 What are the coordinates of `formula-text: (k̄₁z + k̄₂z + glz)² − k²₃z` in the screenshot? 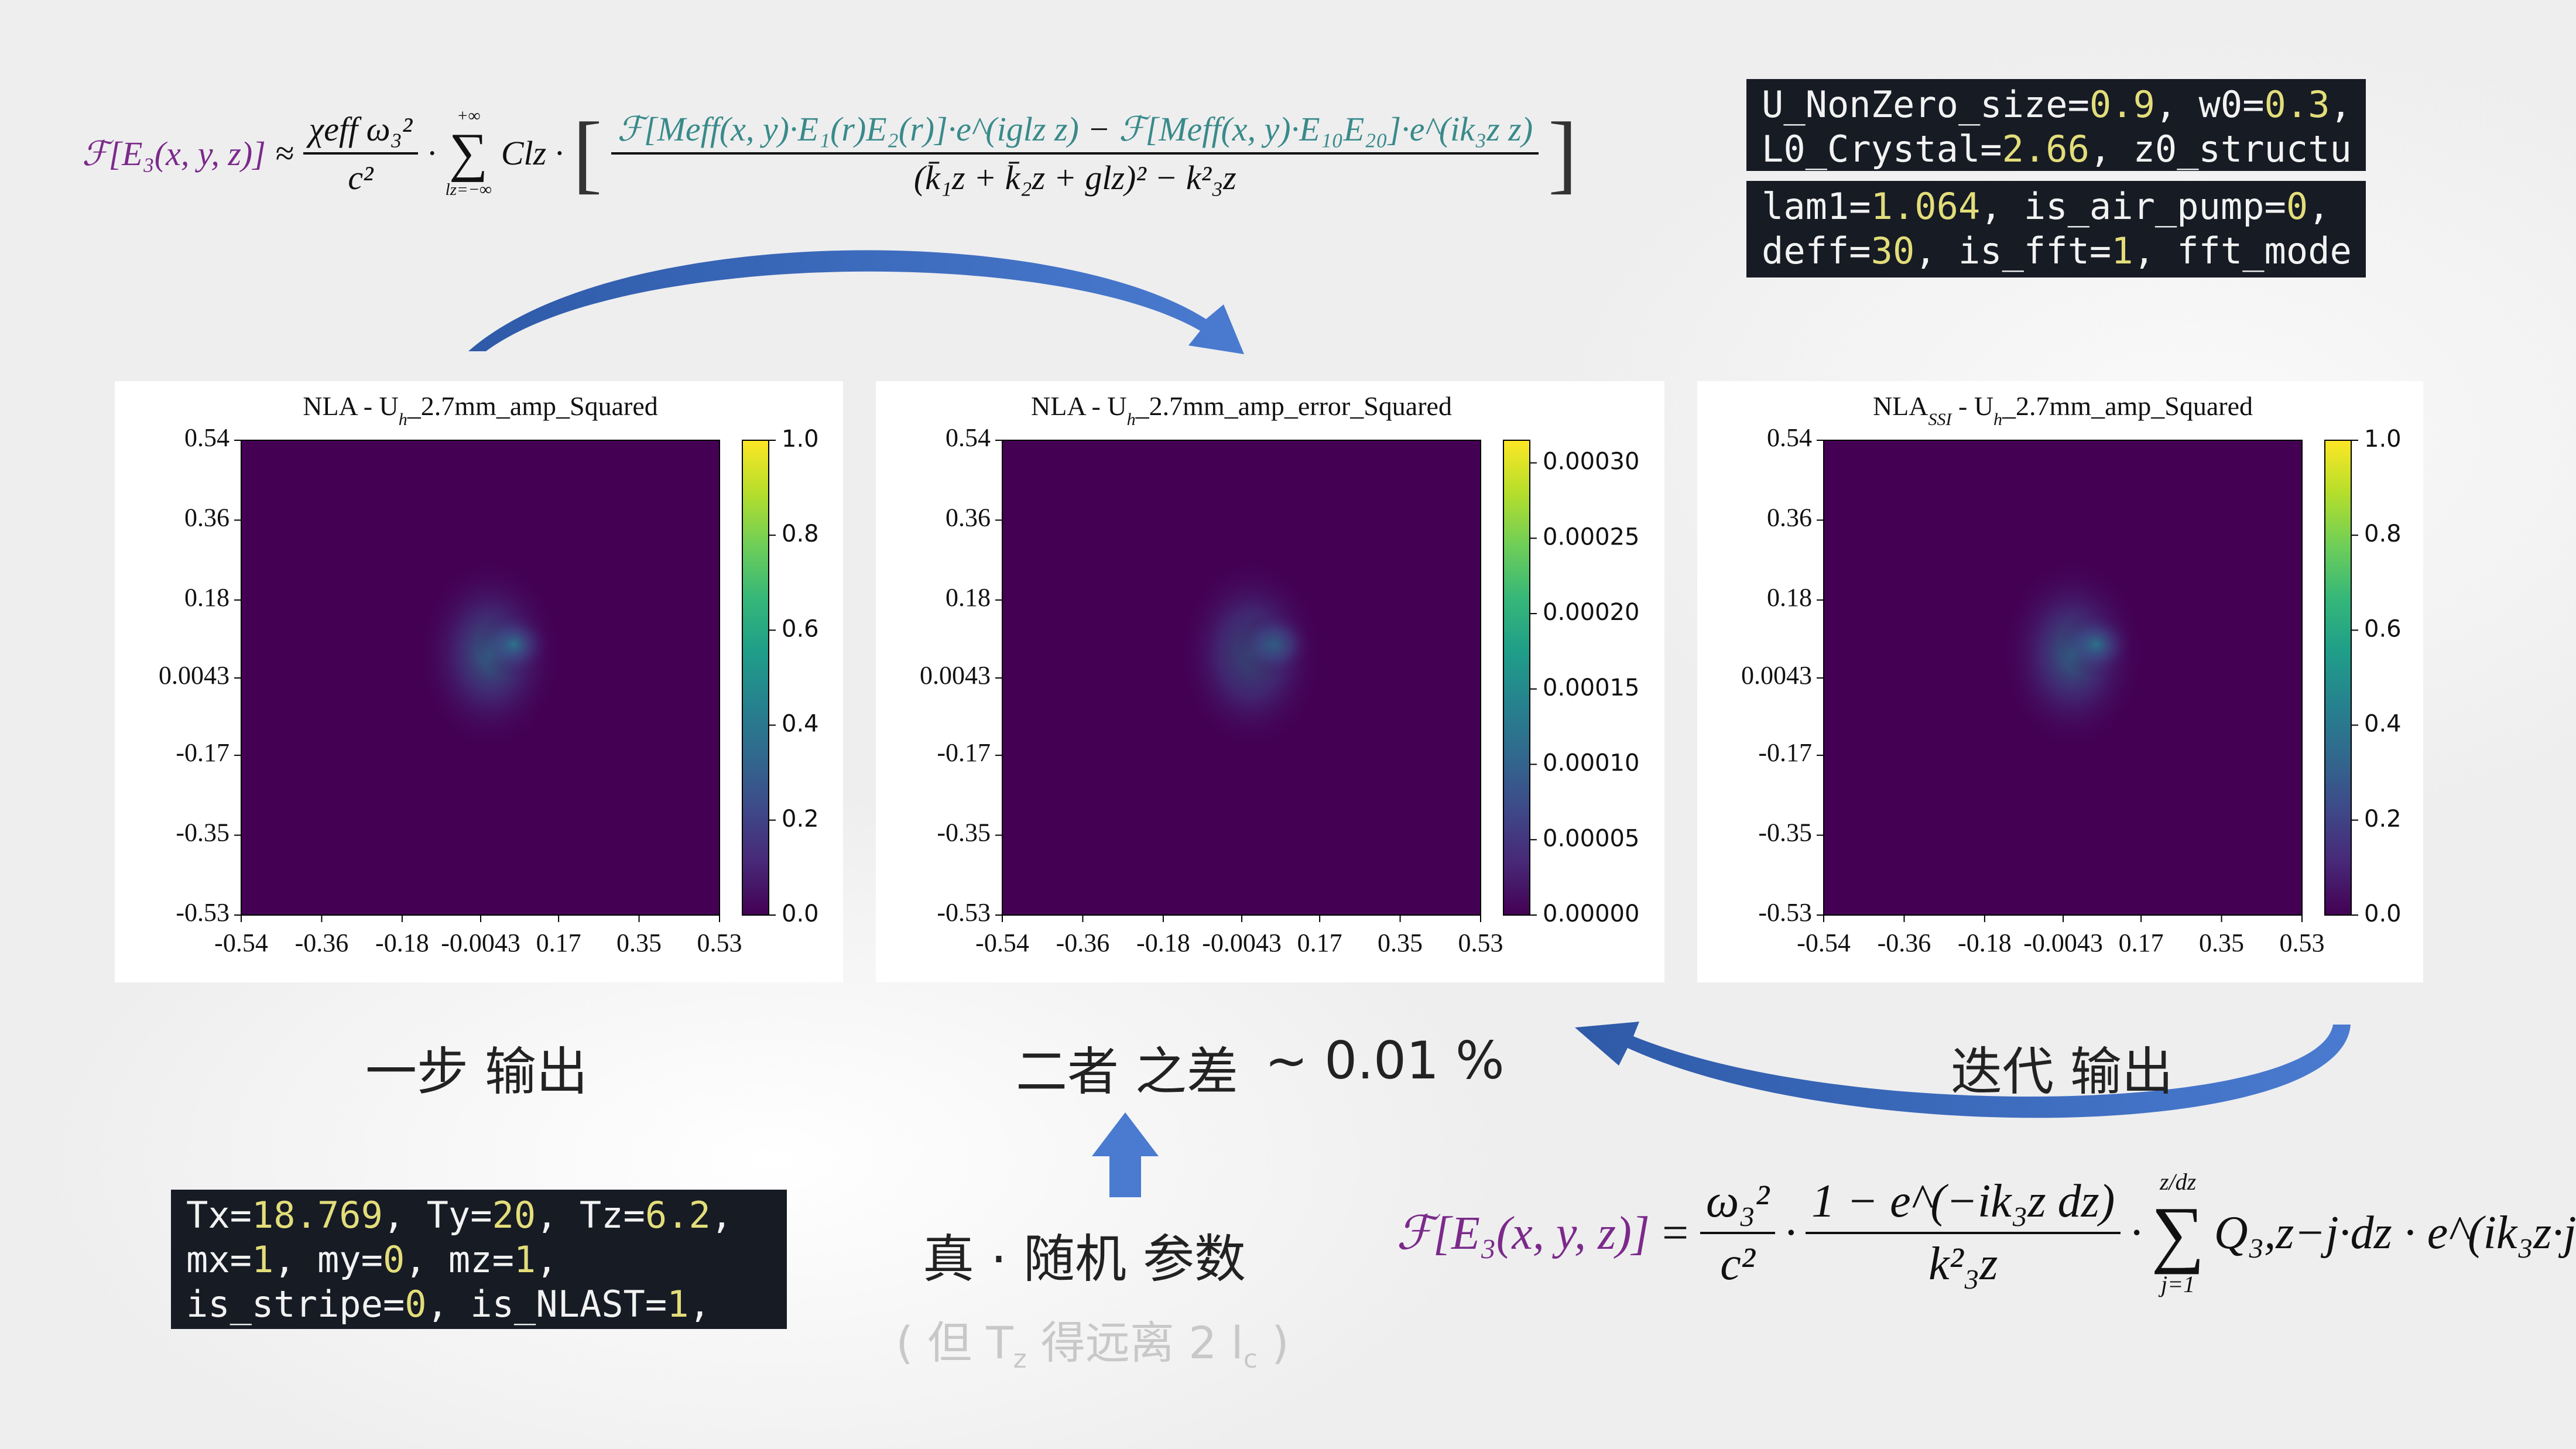 It's located at (1074, 178).